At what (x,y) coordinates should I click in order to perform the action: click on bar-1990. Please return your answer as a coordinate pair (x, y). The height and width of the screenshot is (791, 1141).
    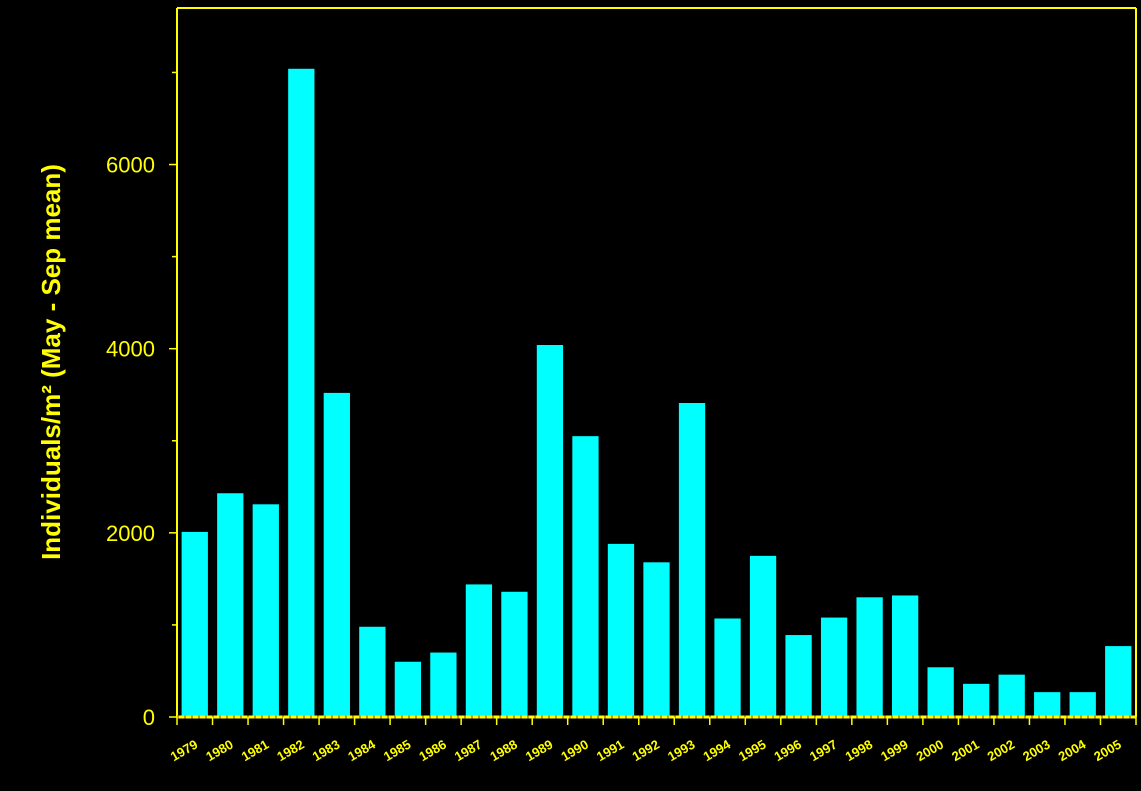
    Looking at the image, I should click on (585, 576).